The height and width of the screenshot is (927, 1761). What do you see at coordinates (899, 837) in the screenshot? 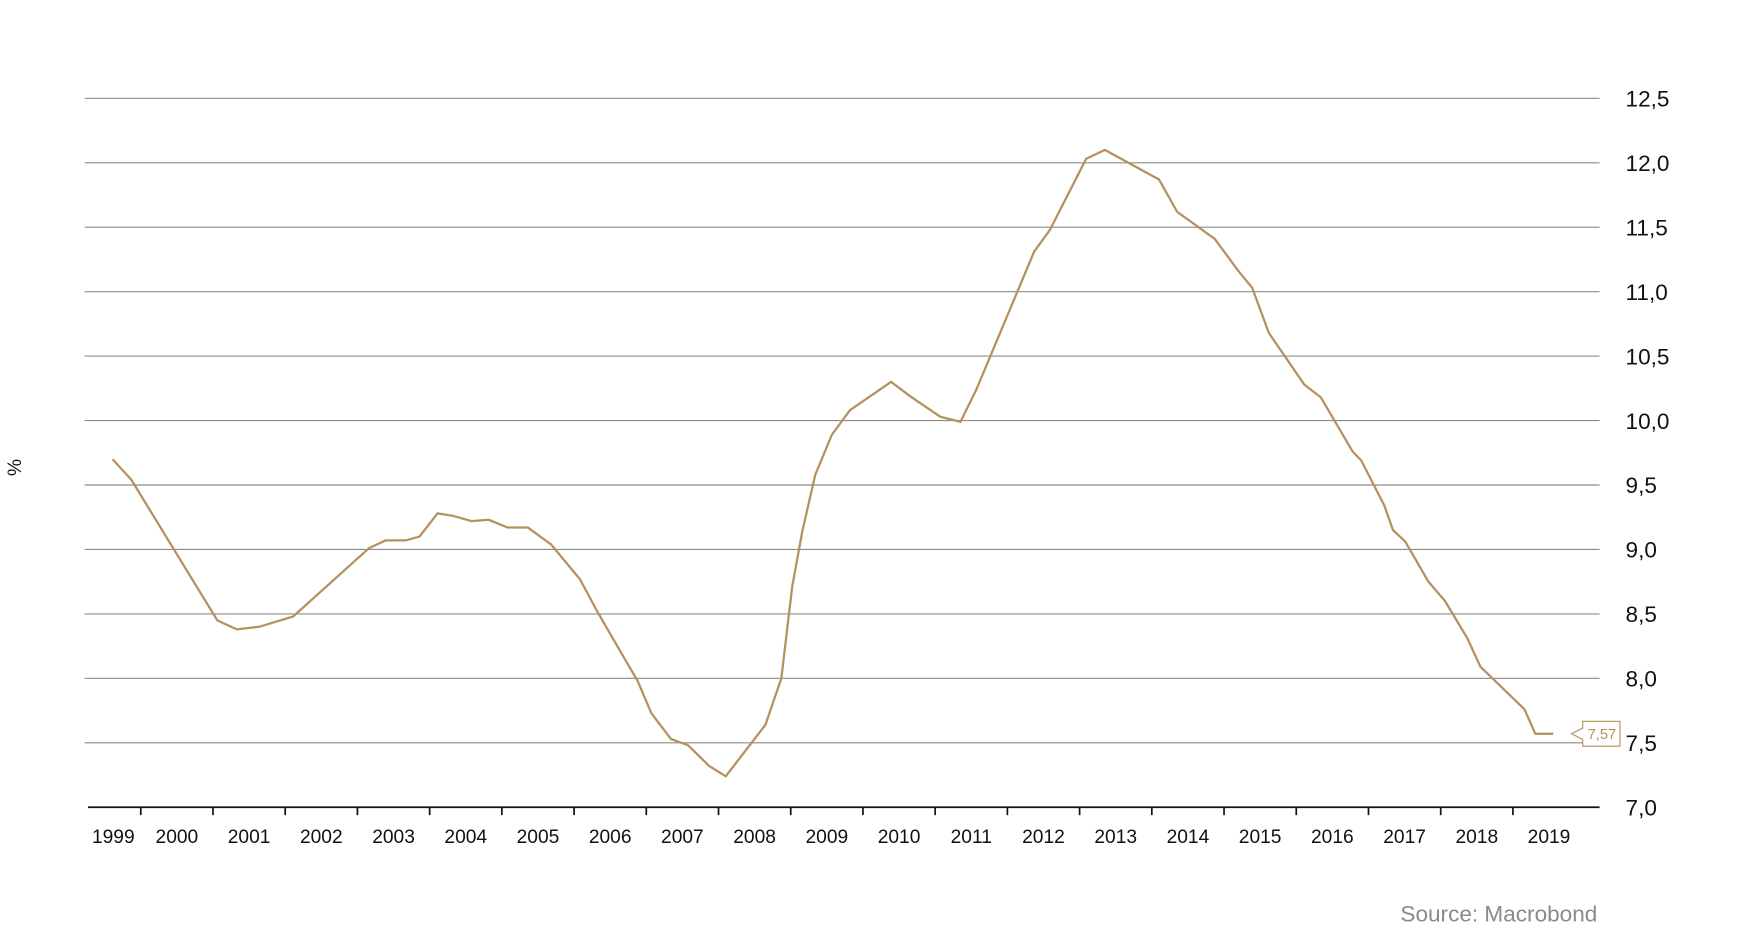
I see `x-tick-label: 2010` at bounding box center [899, 837].